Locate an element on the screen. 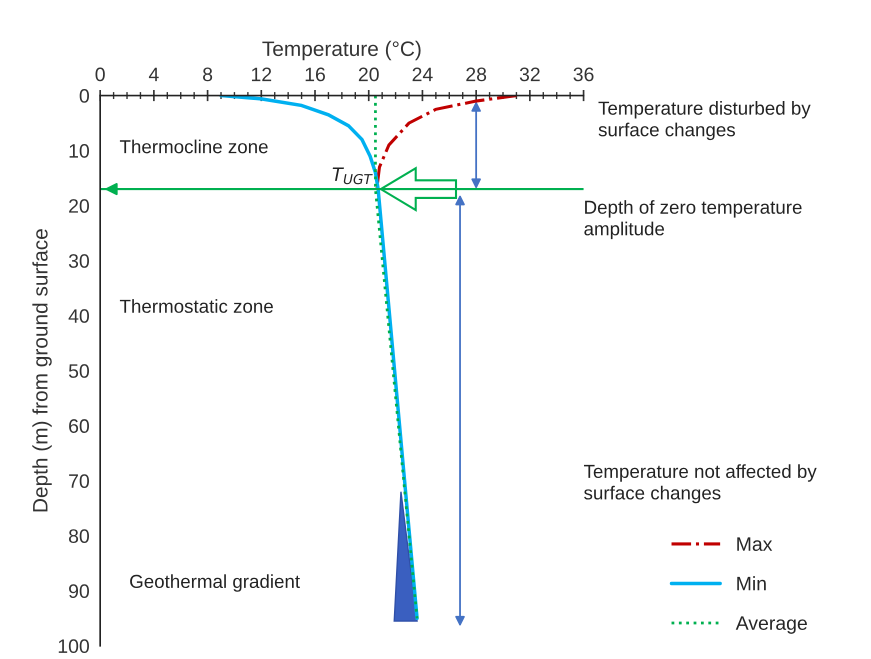  x-tick-label: 28 is located at coordinates (476, 75).